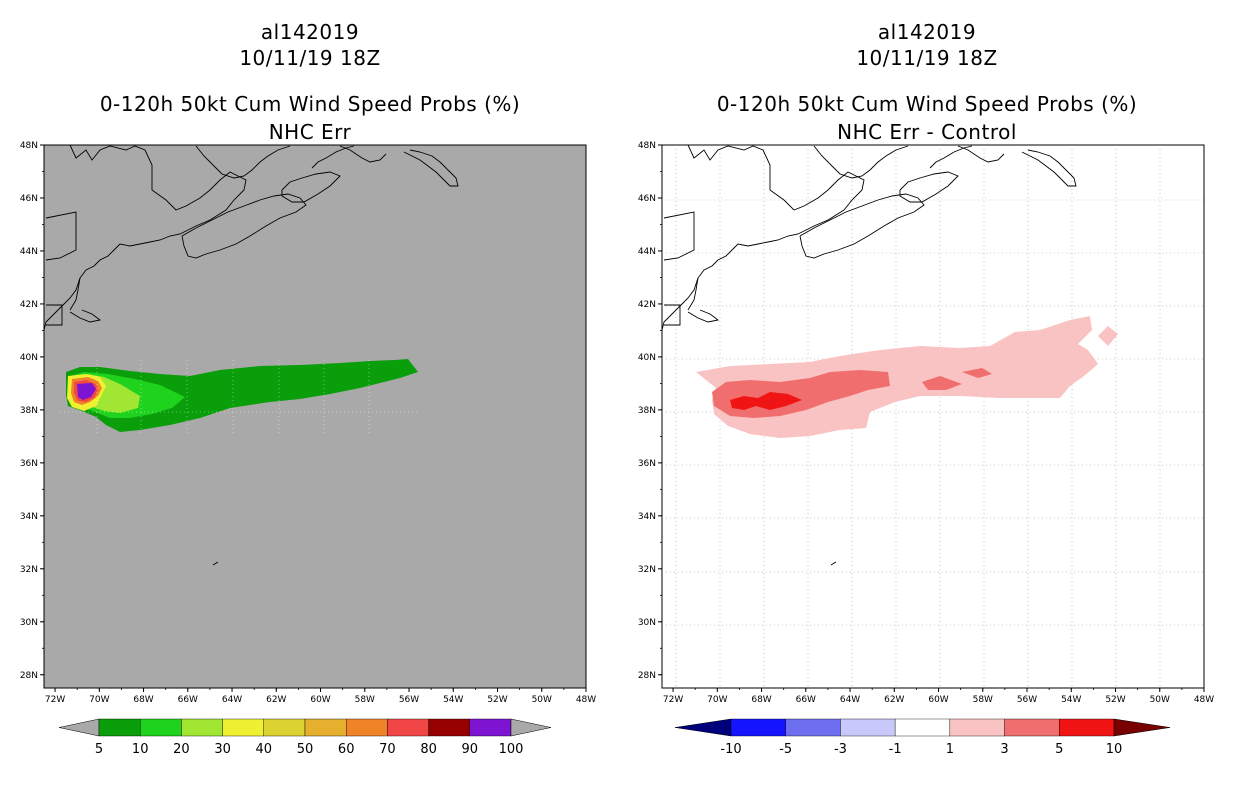  What do you see at coordinates (895, 749) in the screenshot?
I see `colorbar-label: -1` at bounding box center [895, 749].